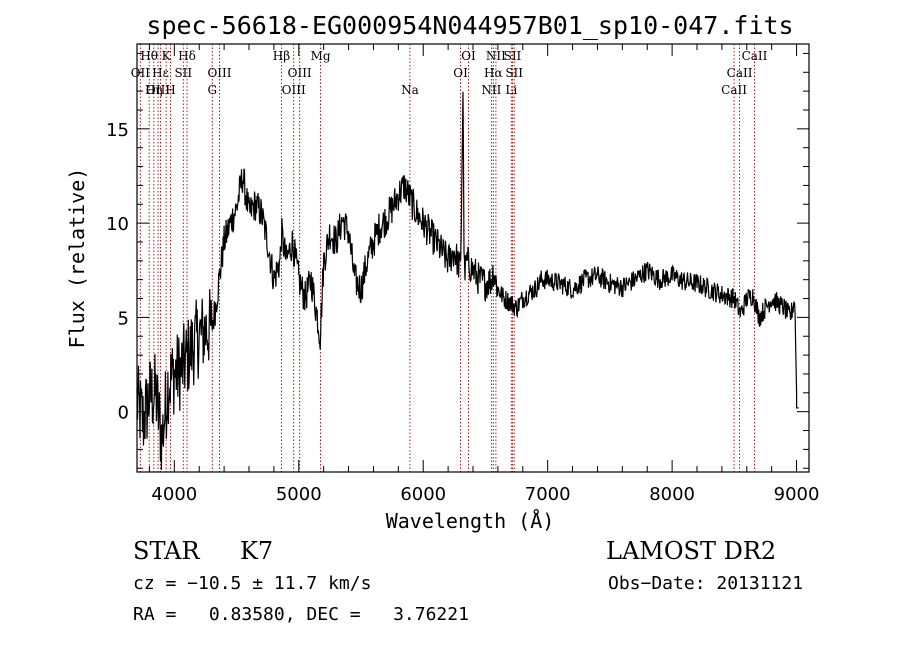  I want to click on line-label: OII, so click(141, 73).